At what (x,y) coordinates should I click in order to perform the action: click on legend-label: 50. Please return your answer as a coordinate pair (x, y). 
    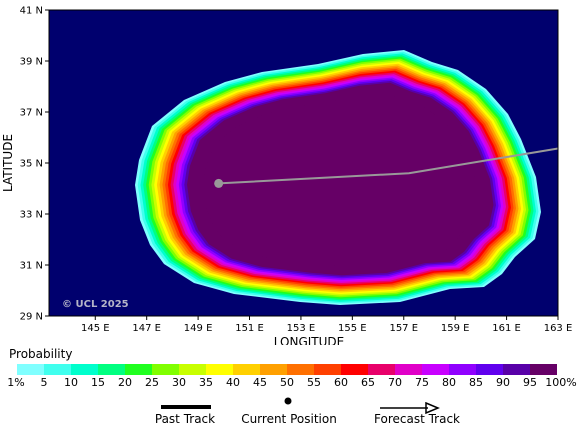
    Looking at the image, I should click on (287, 382).